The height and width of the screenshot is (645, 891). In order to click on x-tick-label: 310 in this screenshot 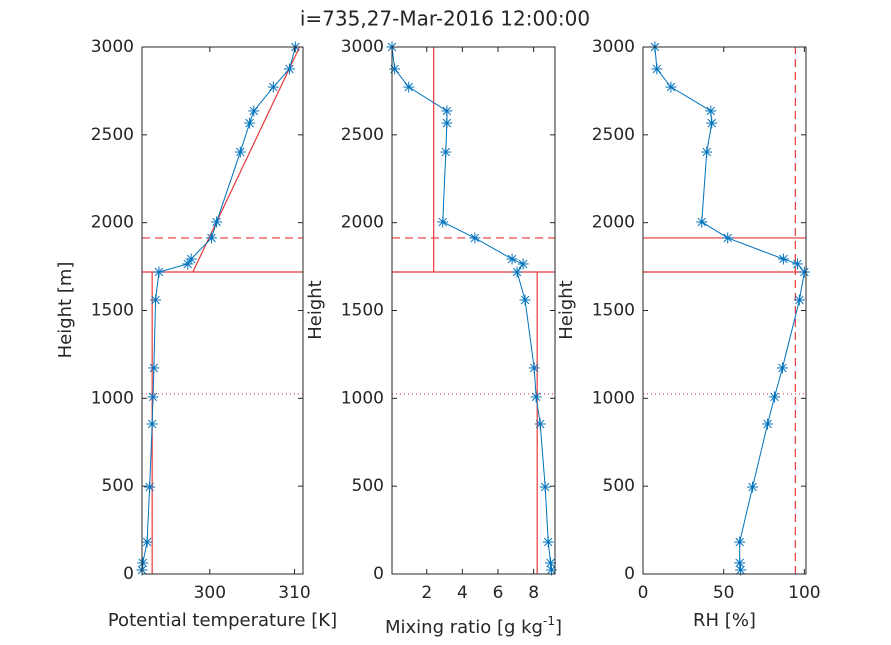, I will do `click(294, 593)`.